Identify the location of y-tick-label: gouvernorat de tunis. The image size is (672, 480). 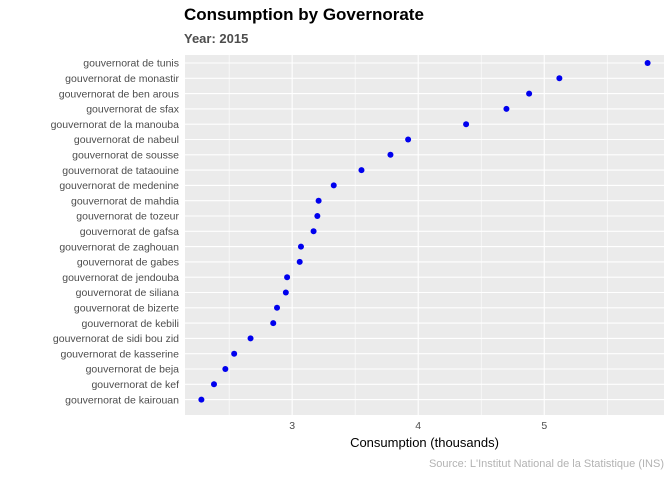
(131, 64).